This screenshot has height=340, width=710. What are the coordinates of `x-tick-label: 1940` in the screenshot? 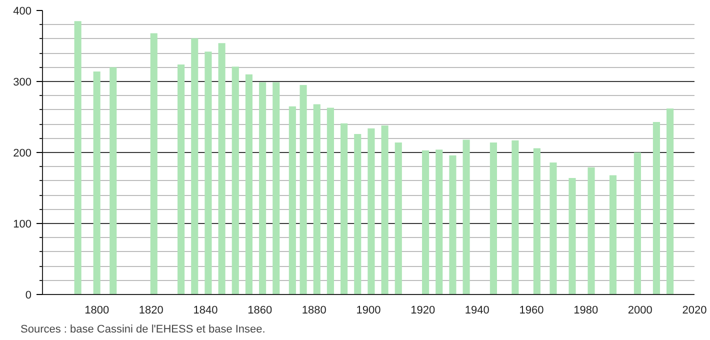 It's located at (477, 310).